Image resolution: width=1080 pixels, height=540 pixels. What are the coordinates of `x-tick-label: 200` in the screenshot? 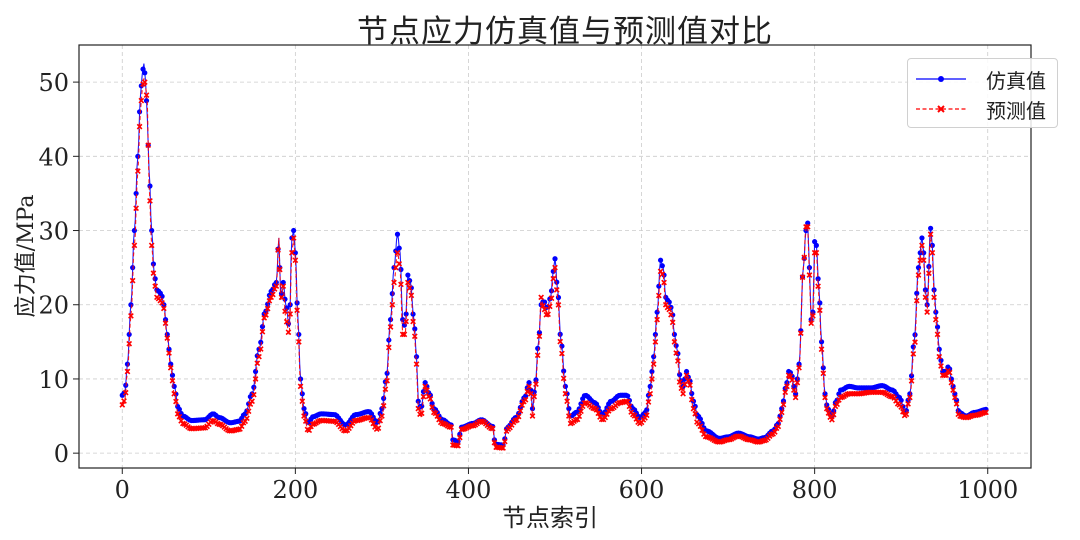 It's located at (295, 490).